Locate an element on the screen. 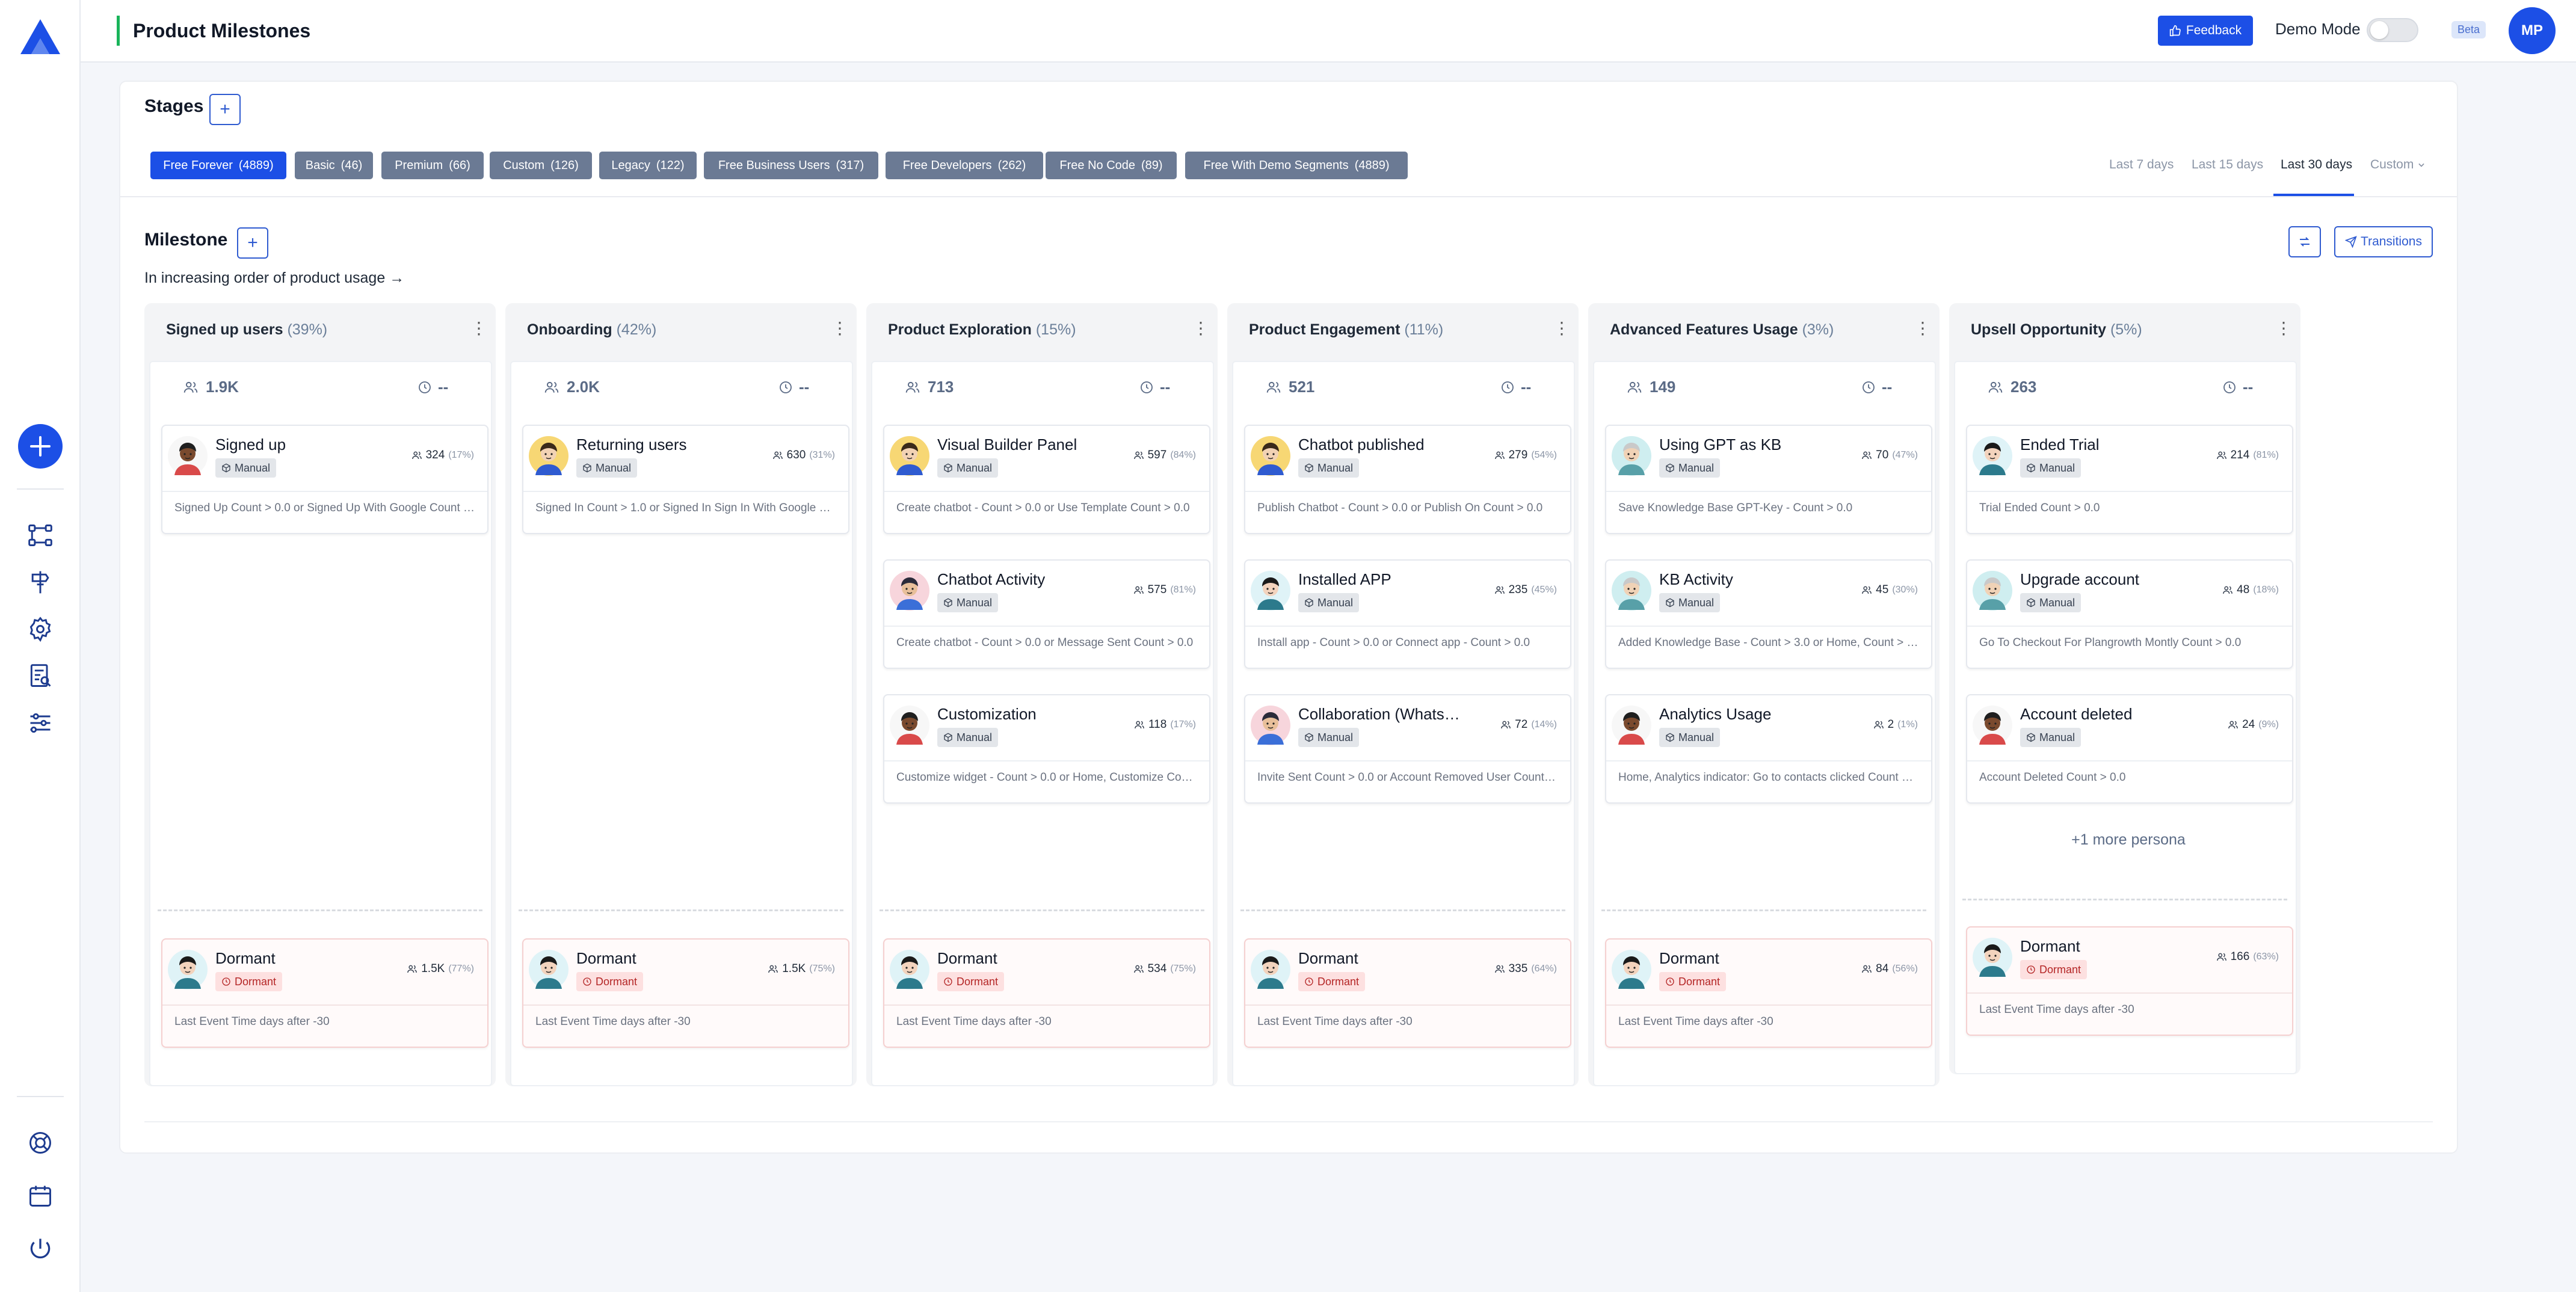 This screenshot has width=2576, height=1292. stage-chip: Free No Code (89) is located at coordinates (1111, 165).